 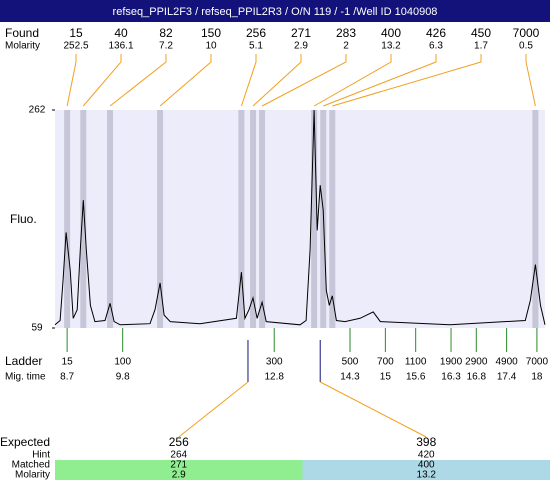 I want to click on y-tick-label: 59, so click(x=37, y=328).